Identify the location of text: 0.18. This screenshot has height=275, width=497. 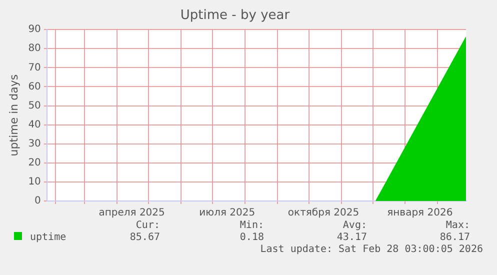
(252, 237).